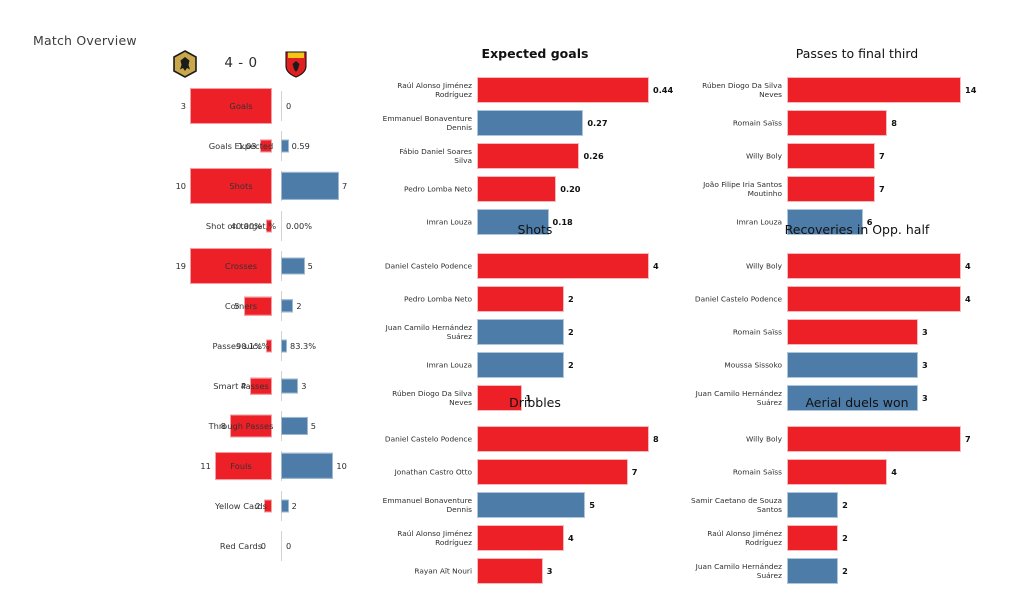  I want to click on home-stat-value: 3, so click(183, 106).